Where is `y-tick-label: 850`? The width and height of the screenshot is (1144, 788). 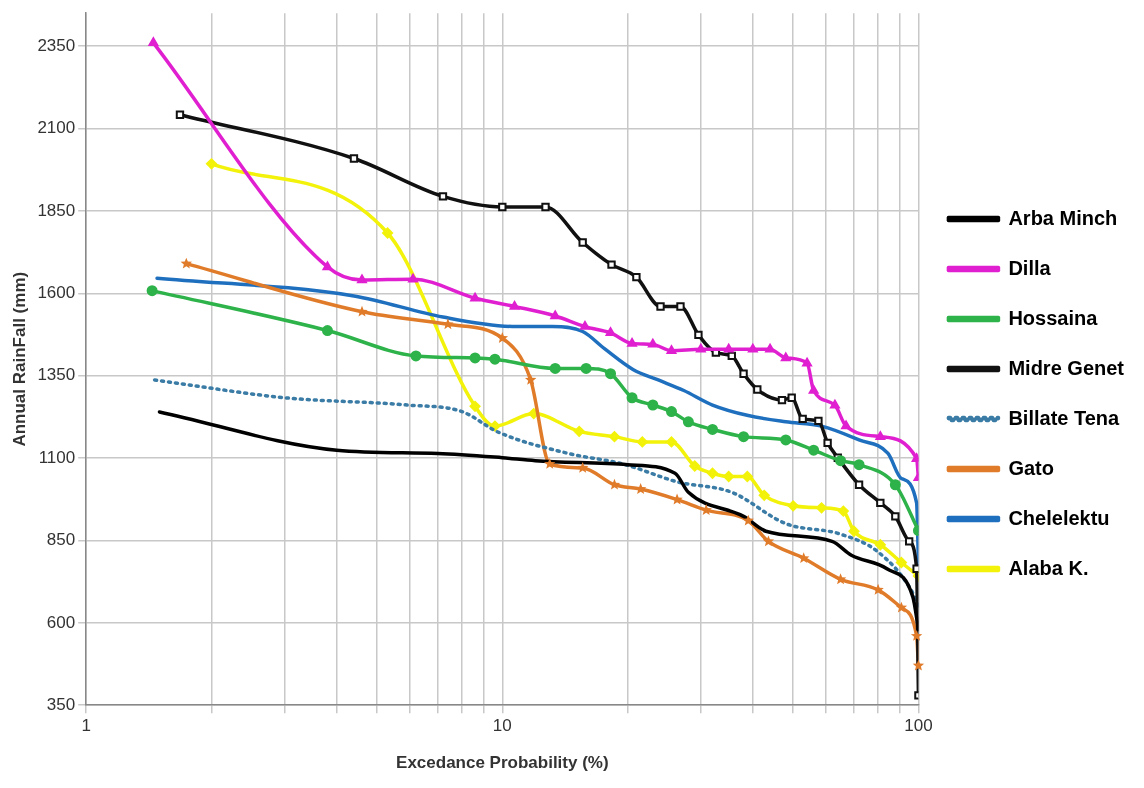
y-tick-label: 850 is located at coordinates (61, 540).